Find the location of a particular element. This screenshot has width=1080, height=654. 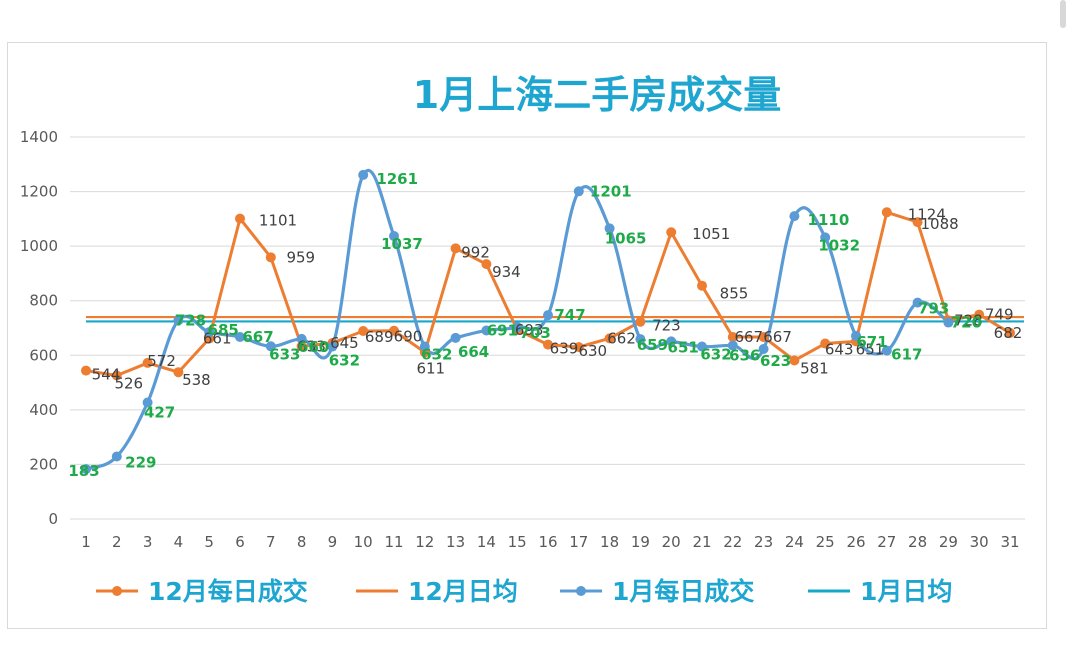

x-tick-label: 24 is located at coordinates (794, 542).